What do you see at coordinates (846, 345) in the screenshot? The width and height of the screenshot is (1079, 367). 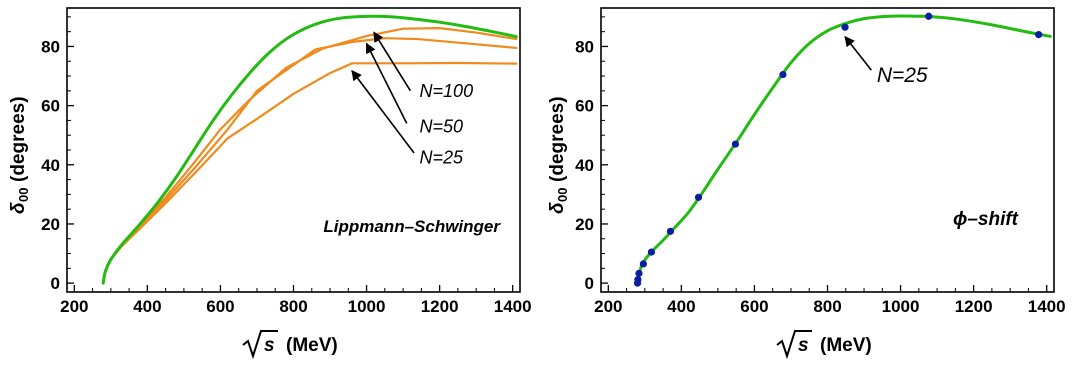 I see `right-x-axis-unit: (MeV)` at bounding box center [846, 345].